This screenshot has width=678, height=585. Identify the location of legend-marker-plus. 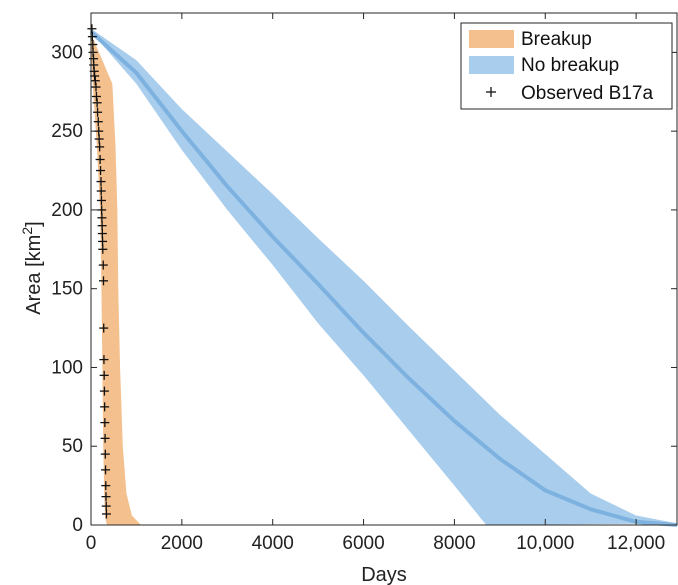
(491, 92).